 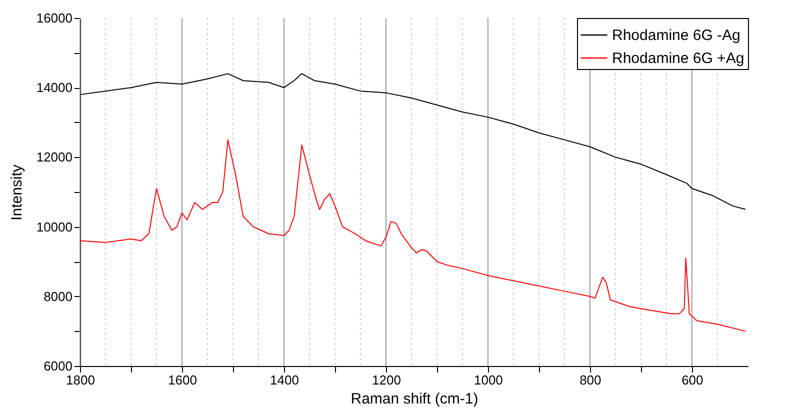 What do you see at coordinates (182, 380) in the screenshot?
I see `x-tick-label: 1600` at bounding box center [182, 380].